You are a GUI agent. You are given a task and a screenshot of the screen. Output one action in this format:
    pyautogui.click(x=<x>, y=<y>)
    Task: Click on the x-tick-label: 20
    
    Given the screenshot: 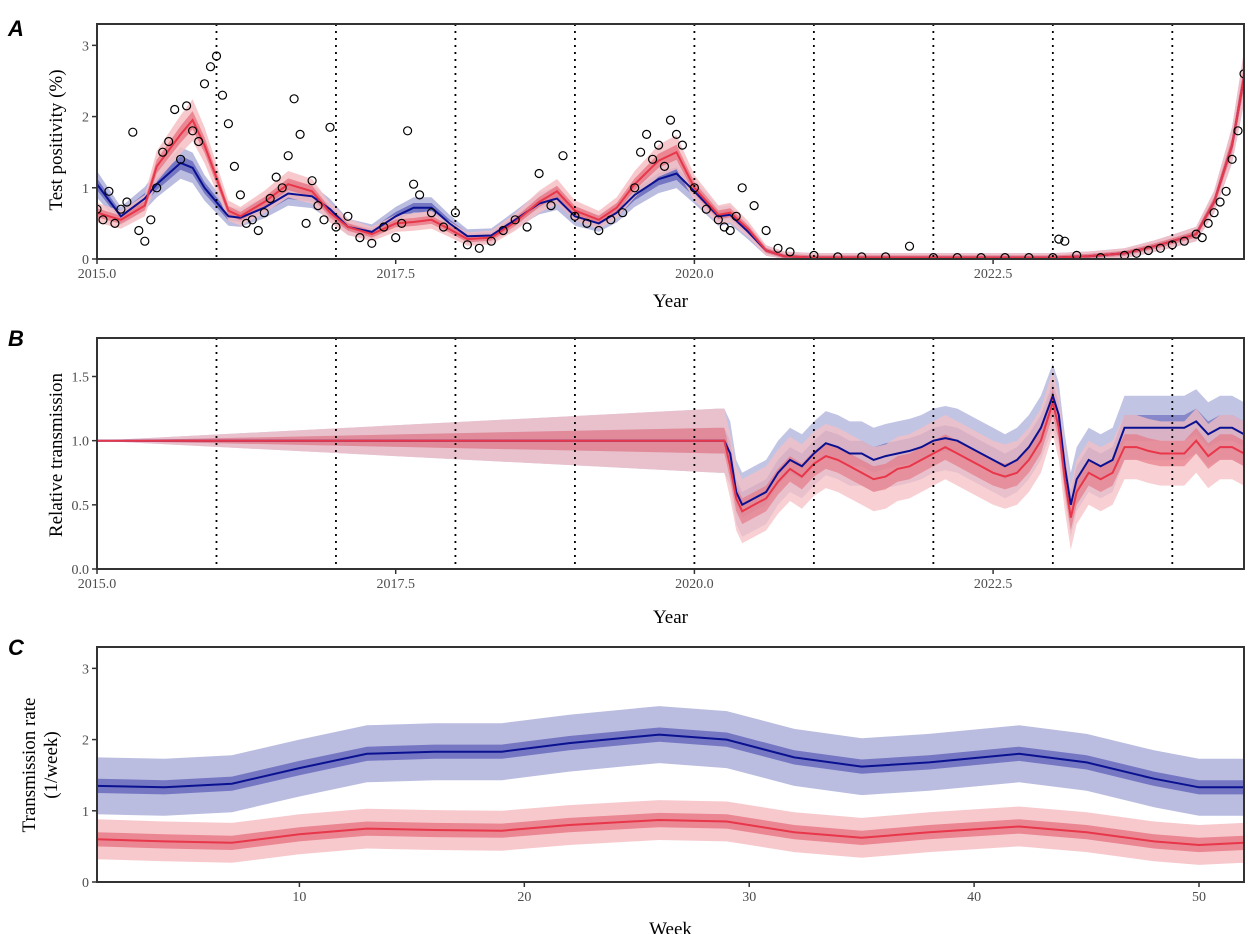 What is the action you would take?
    pyautogui.click(x=524, y=897)
    